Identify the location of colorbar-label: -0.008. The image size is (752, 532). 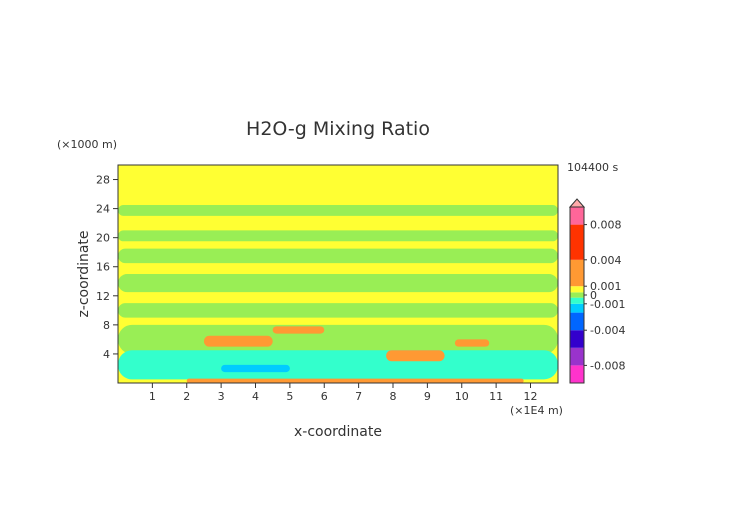
(607, 365).